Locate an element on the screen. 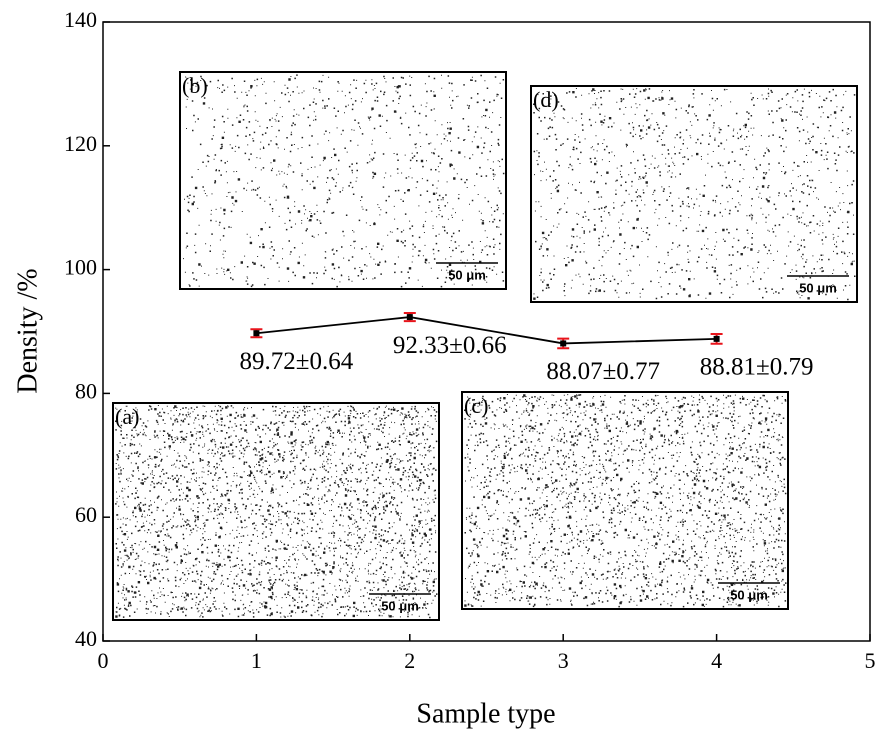 This screenshot has height=736, width=879. value-label: 89.72±0.64 is located at coordinates (297, 361).